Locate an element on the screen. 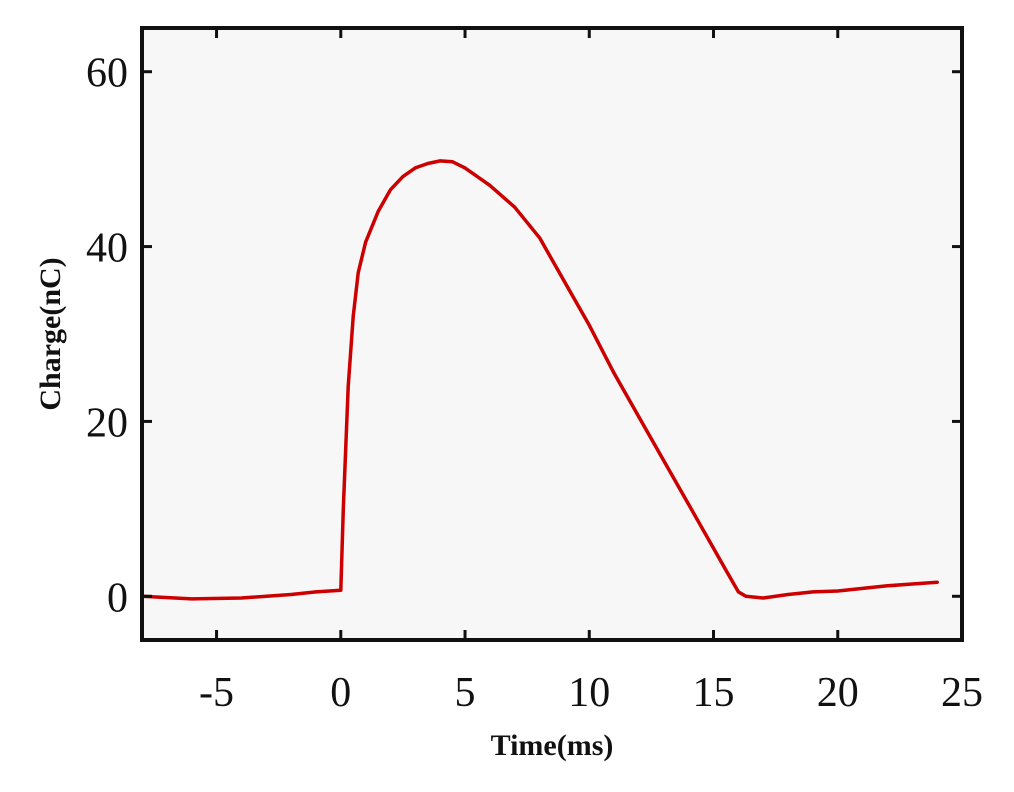 The image size is (1014, 792). x-tick-label: 10 is located at coordinates (589, 693).